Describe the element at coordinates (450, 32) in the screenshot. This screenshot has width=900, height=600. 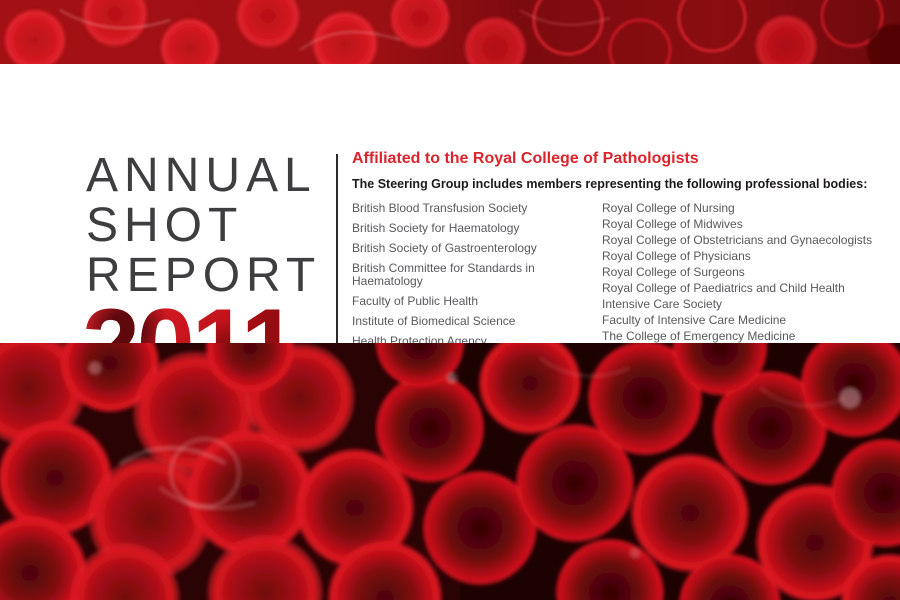
I see `blood-cells-top-image` at that location.